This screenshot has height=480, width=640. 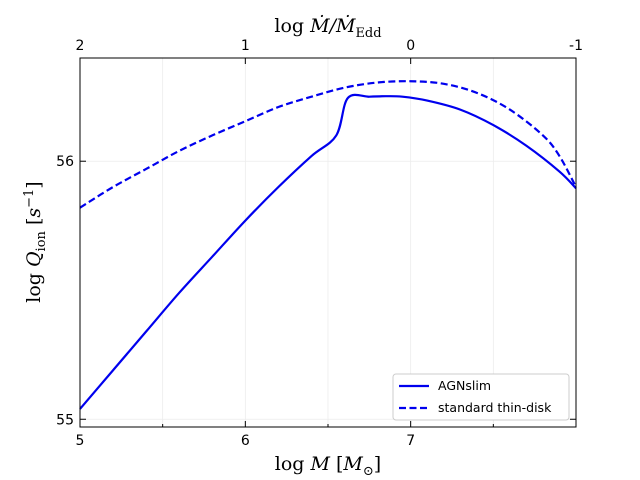 What do you see at coordinates (464, 385) in the screenshot?
I see `legend-label-agnslim: AGNslim` at bounding box center [464, 385].